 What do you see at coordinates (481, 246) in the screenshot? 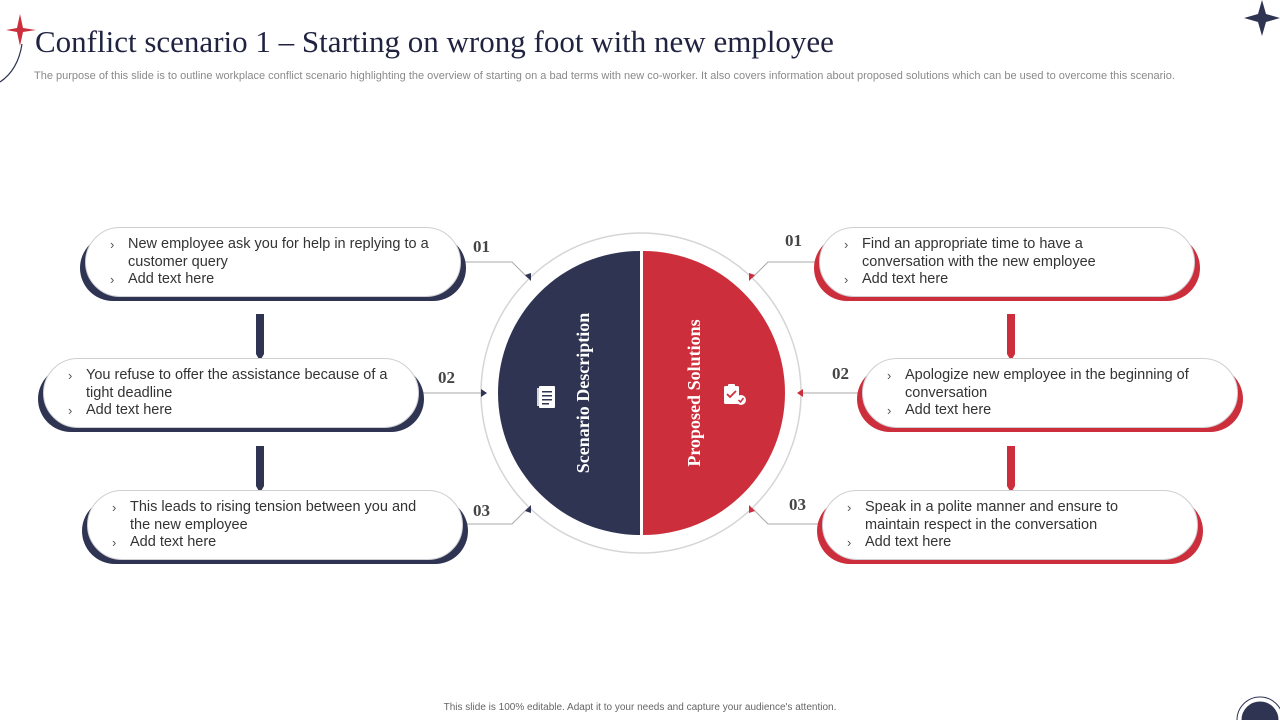
I see `scenario-number-01: 01` at bounding box center [481, 246].